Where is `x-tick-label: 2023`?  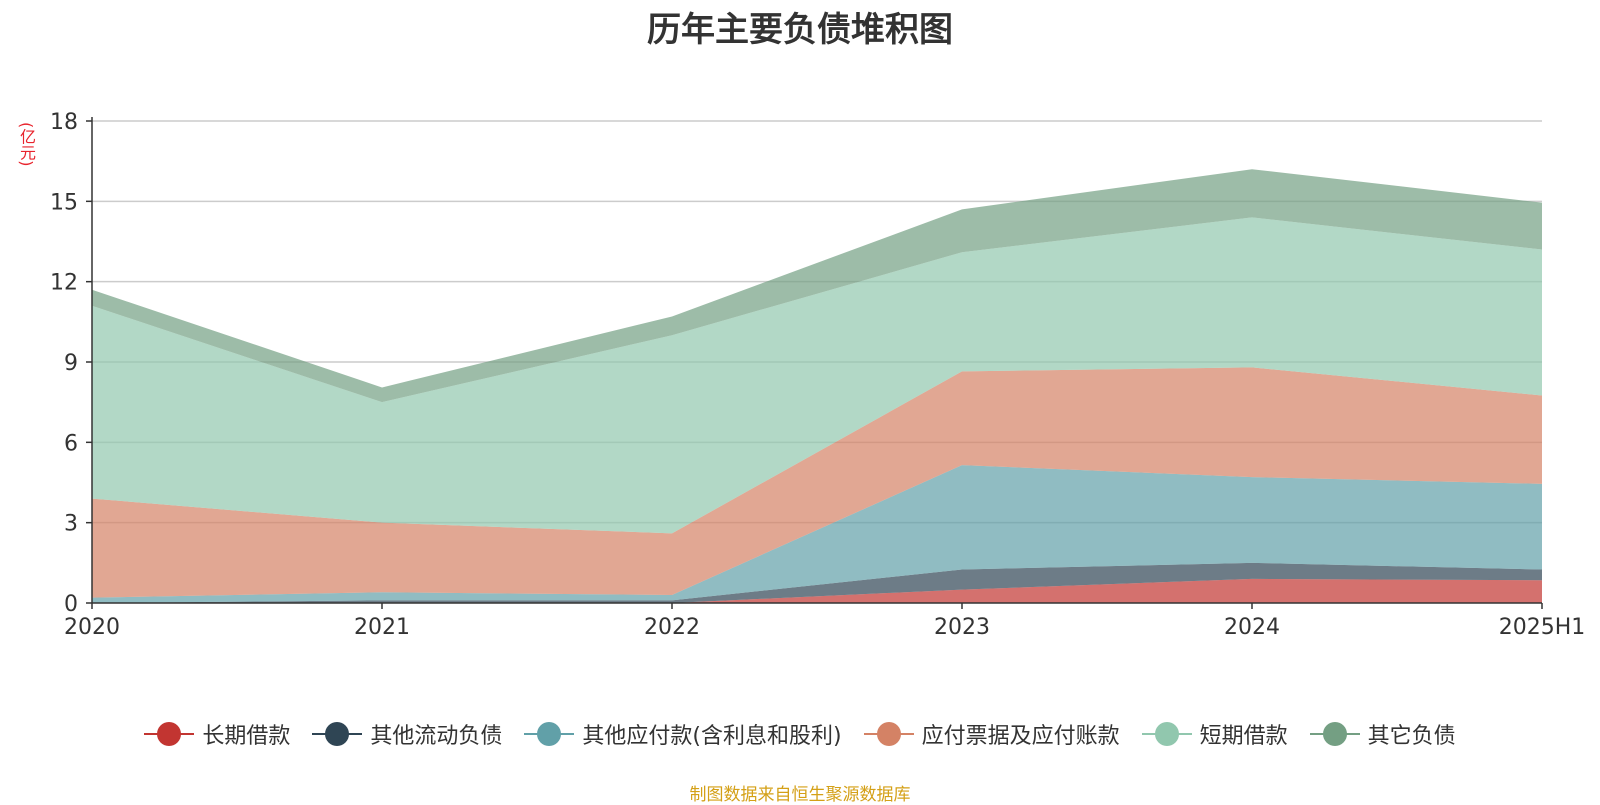
x-tick-label: 2023 is located at coordinates (962, 627).